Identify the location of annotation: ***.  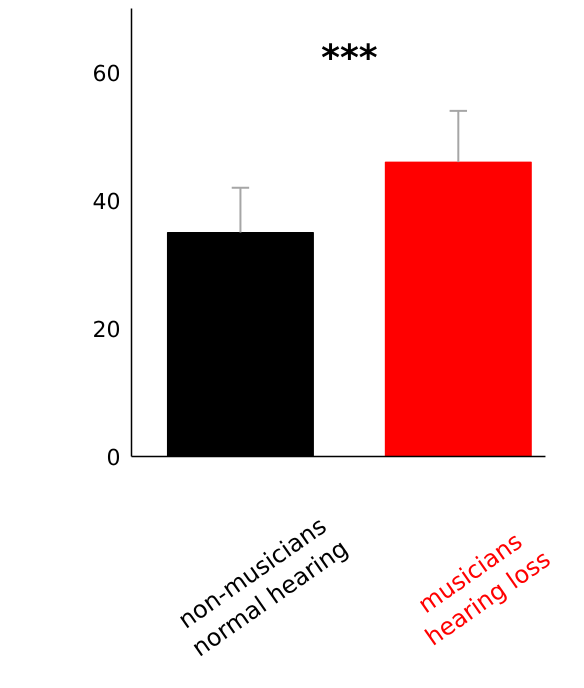
(349, 58).